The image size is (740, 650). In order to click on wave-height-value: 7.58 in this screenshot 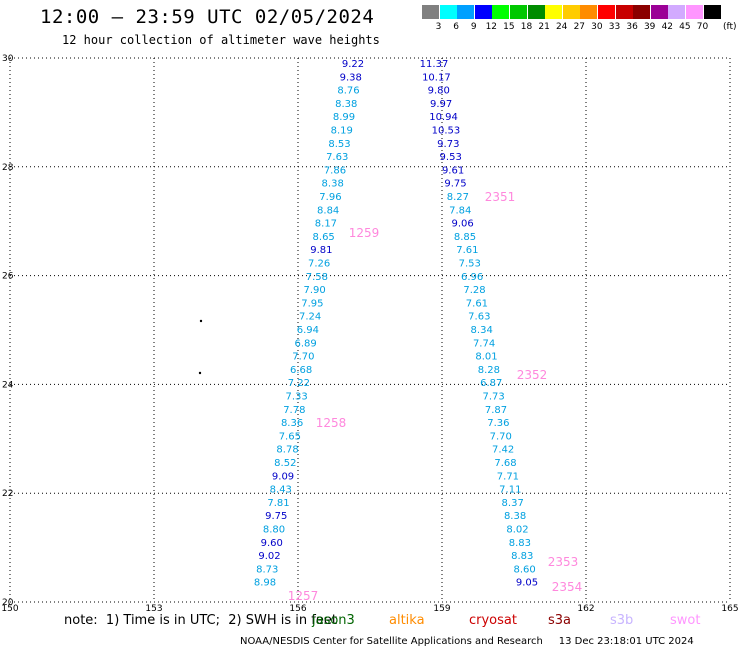, I will do `click(317, 277)`.